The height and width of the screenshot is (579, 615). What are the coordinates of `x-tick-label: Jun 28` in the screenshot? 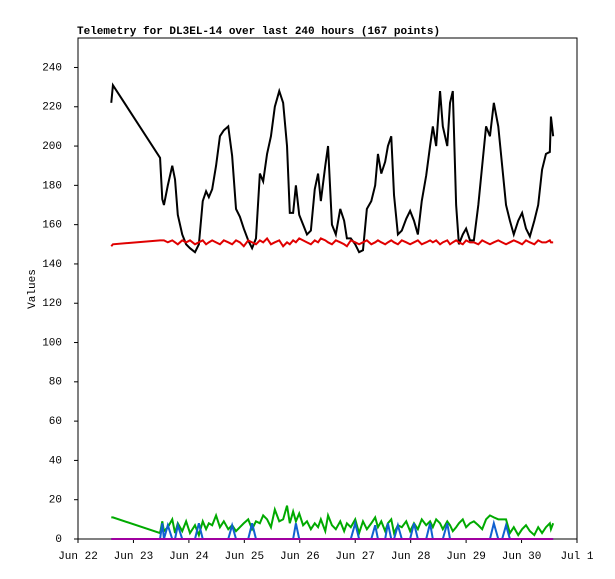 It's located at (411, 557).